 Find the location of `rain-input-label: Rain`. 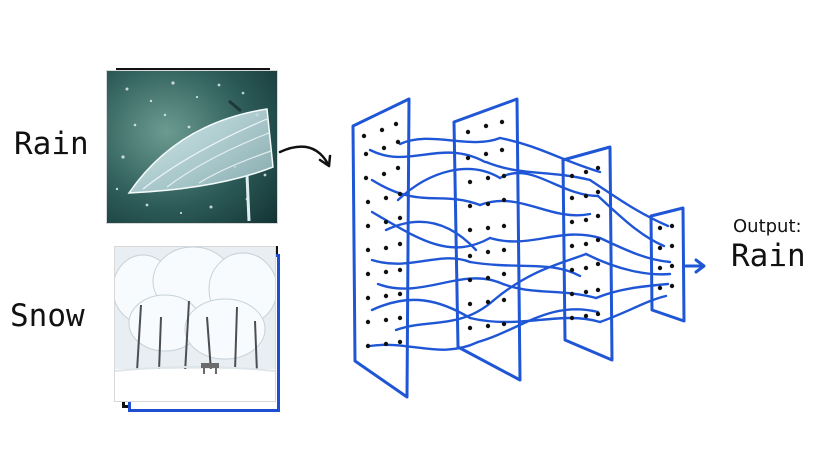

rain-input-label: Rain is located at coordinates (51, 144).